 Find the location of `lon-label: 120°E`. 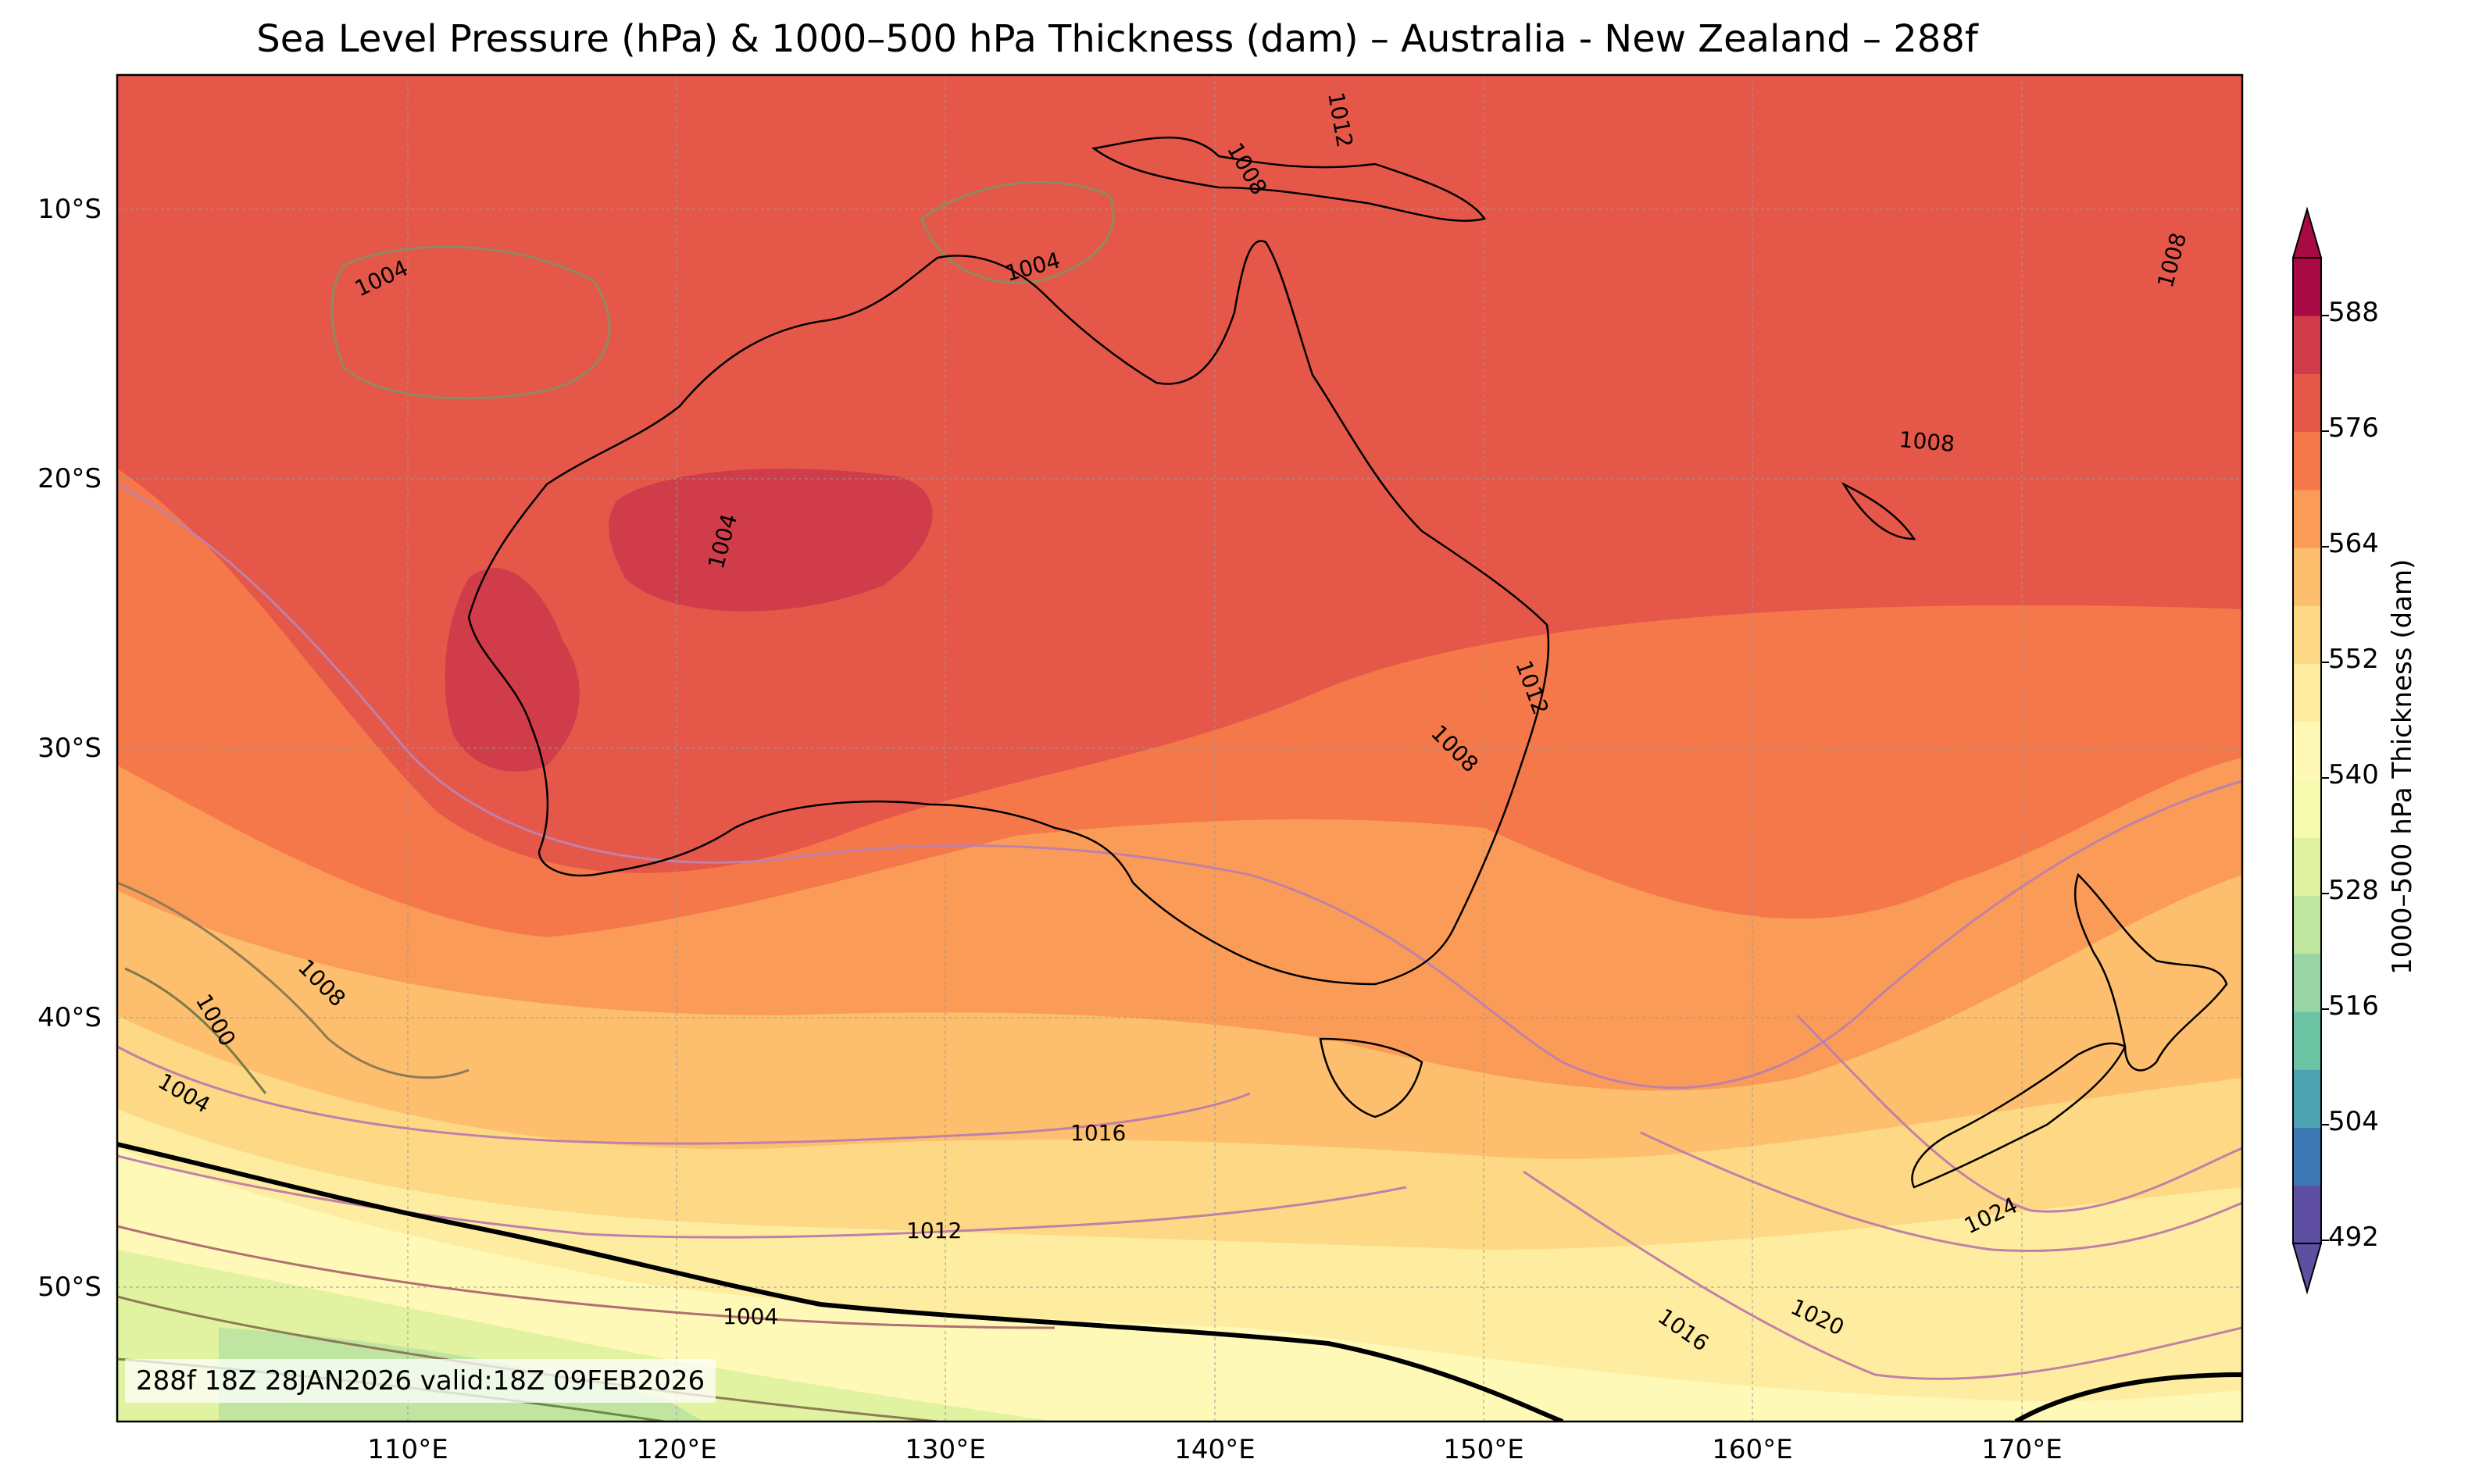

lon-label: 120°E is located at coordinates (676, 1449).